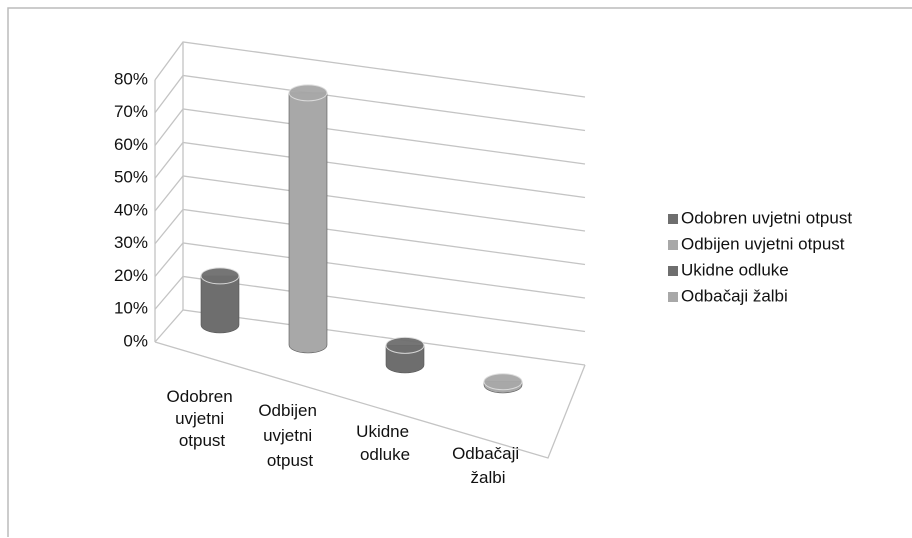 The width and height of the screenshot is (912, 538). Describe the element at coordinates (131, 111) in the screenshot. I see `y-tick-label: 70%` at that location.